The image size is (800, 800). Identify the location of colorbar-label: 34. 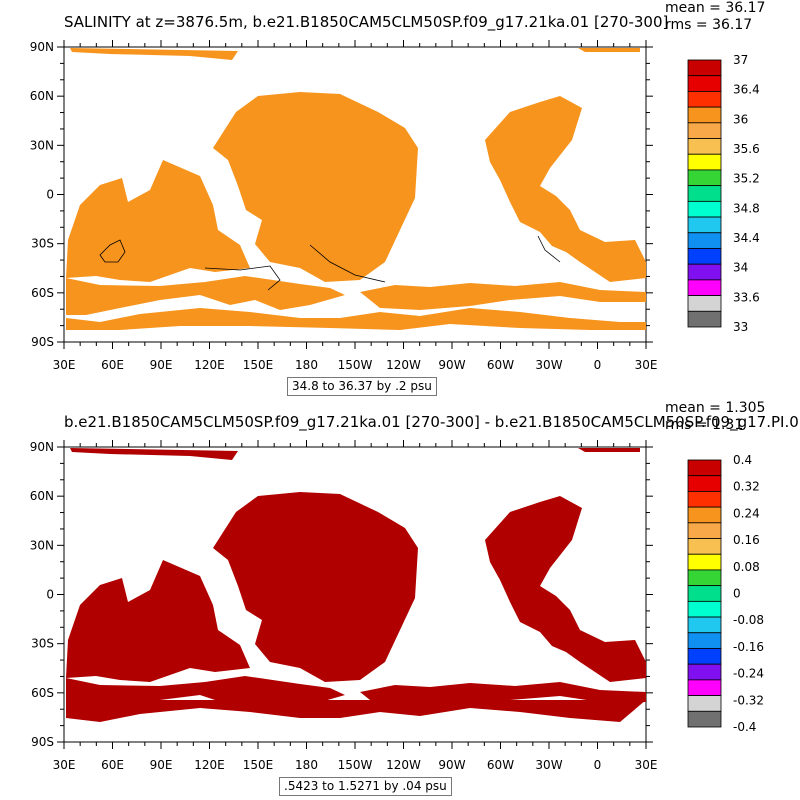
(740, 268).